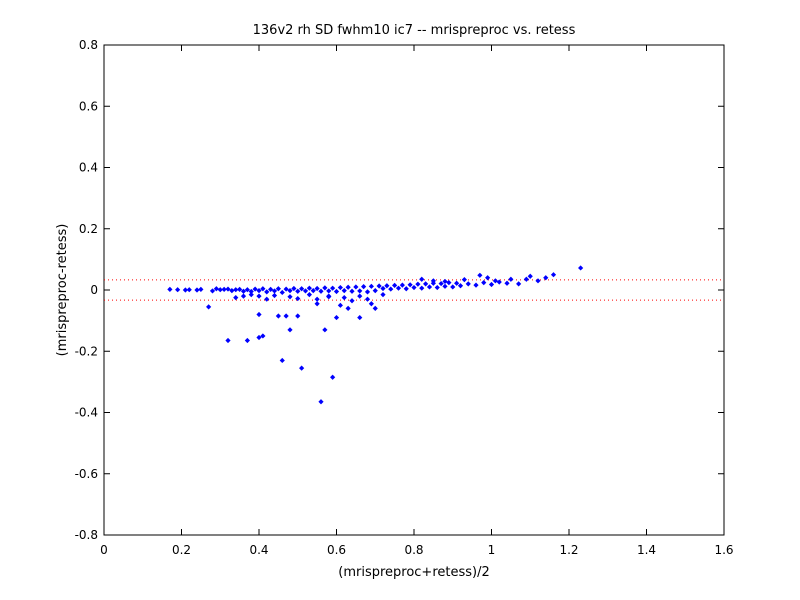 This screenshot has height=600, width=800. What do you see at coordinates (86, 474) in the screenshot?
I see `y-tick-label: -0.6` at bounding box center [86, 474].